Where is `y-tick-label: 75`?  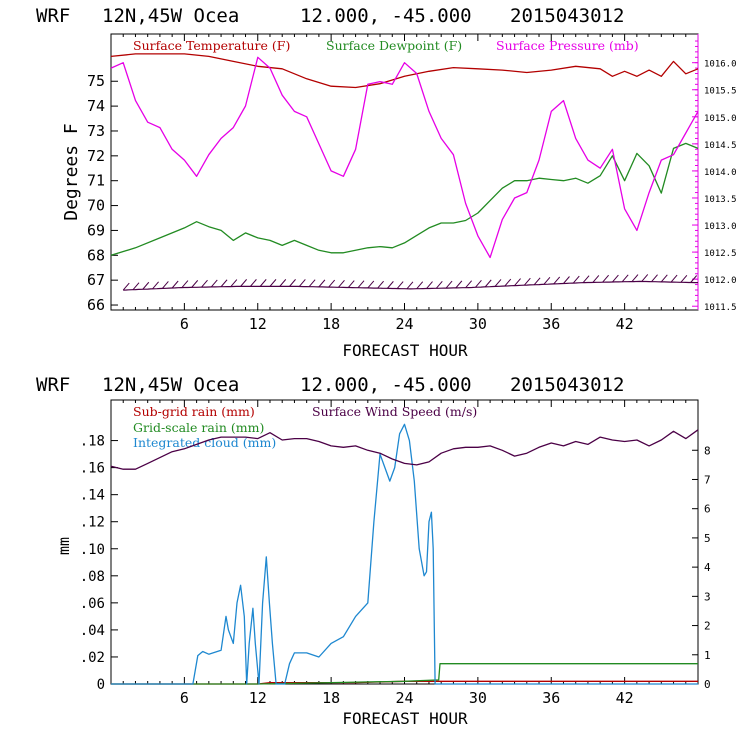
y-tick-label: 75 is located at coordinates (96, 81).